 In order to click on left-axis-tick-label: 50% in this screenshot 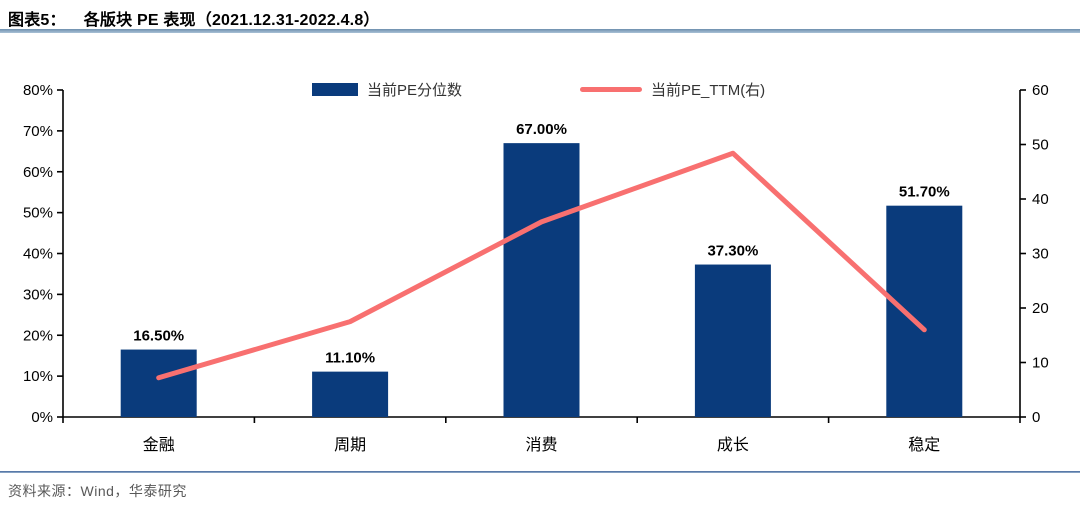, I will do `click(38, 213)`.